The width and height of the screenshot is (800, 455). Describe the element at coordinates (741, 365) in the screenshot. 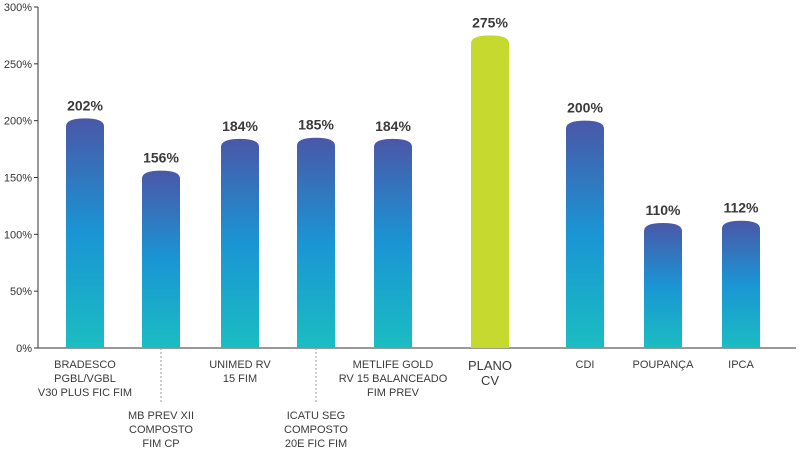

I see `x-tick-label: IPCA` at that location.